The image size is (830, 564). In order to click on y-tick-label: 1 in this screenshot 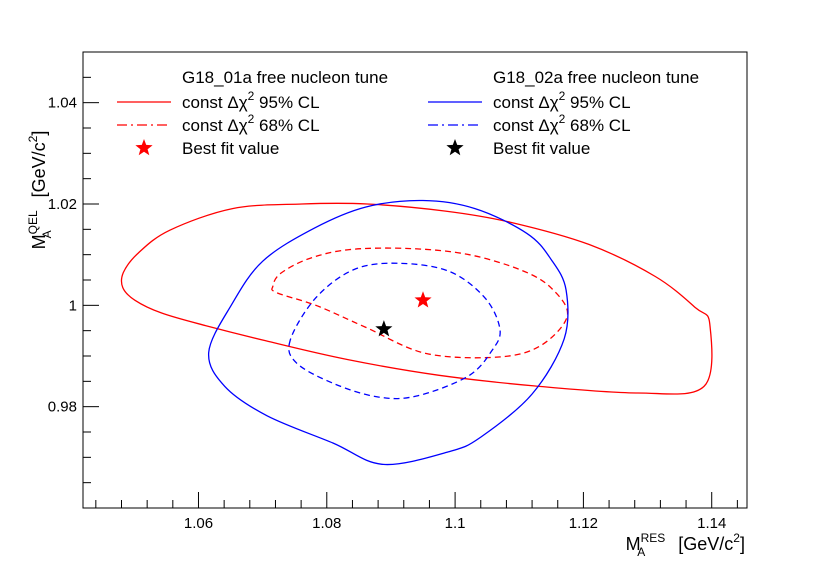, I will do `click(73, 305)`.